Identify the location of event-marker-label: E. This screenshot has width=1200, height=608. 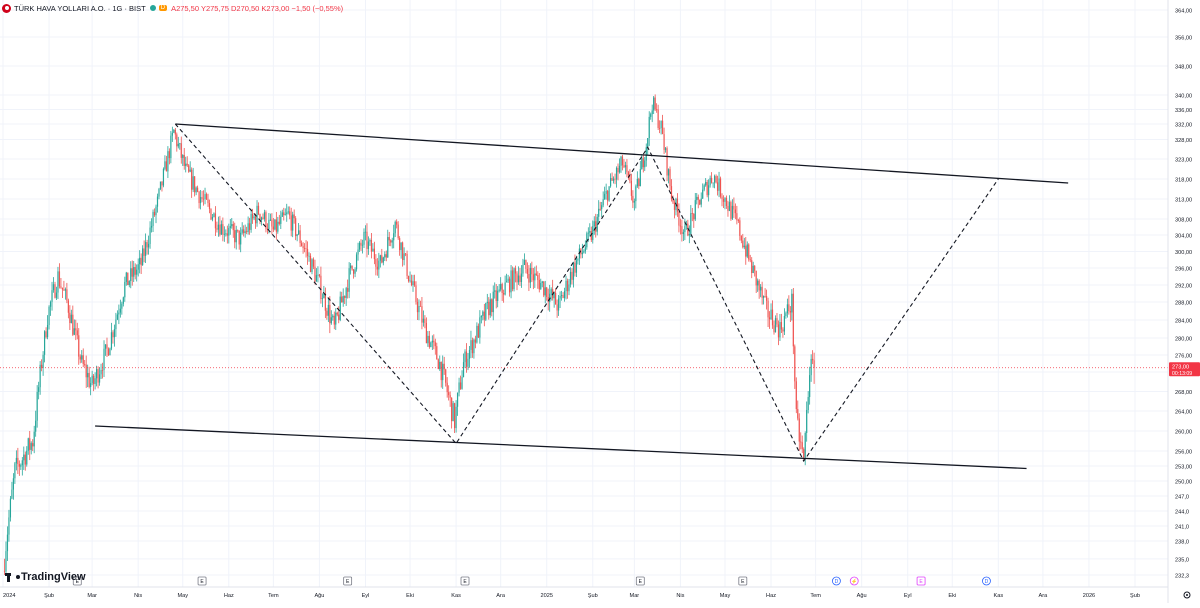
(202, 582).